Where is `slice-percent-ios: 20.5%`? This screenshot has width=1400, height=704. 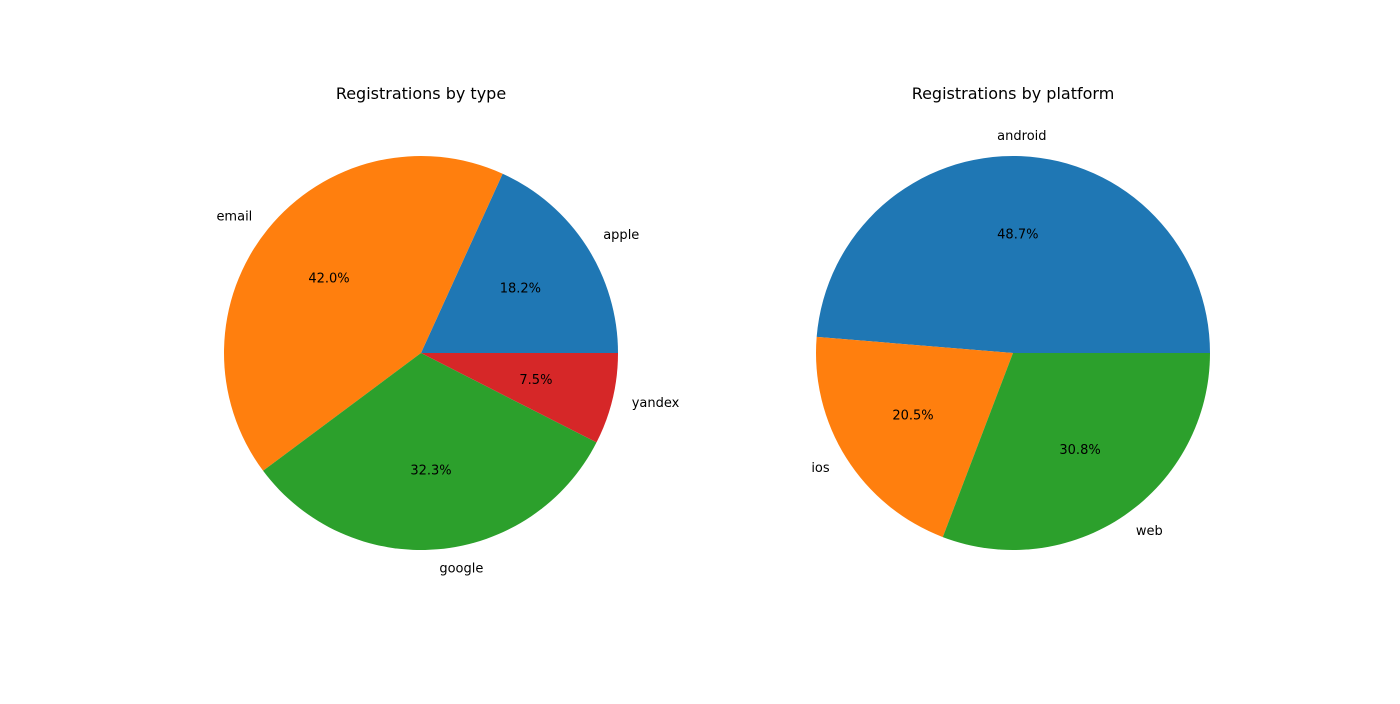
slice-percent-ios: 20.5% is located at coordinates (912, 416).